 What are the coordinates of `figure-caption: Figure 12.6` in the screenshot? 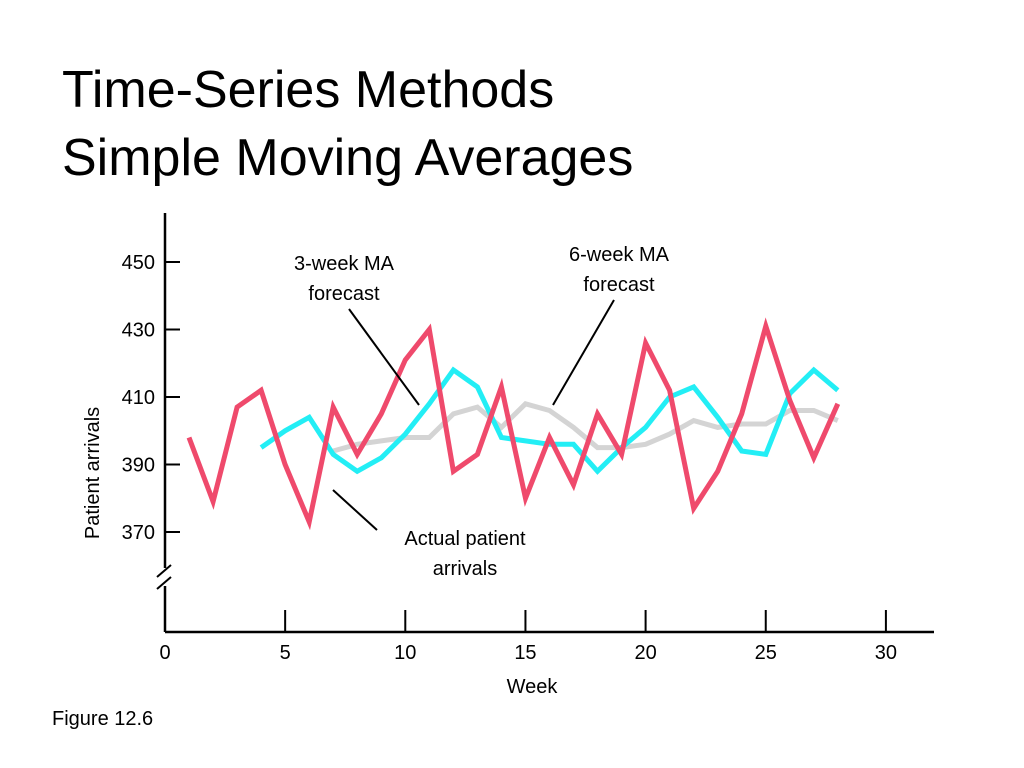 It's located at (103, 719).